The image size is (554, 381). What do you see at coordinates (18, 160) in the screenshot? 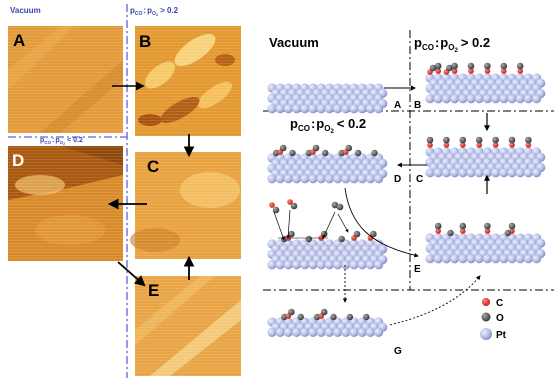
I see `image-label-d: D` at bounding box center [18, 160].